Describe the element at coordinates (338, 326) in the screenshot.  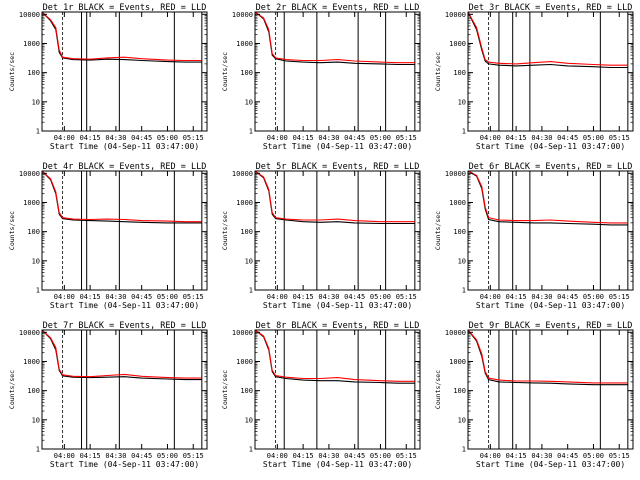
I see `panel-title: Det 8r BLACK = Events, RED = LLD` at that location.